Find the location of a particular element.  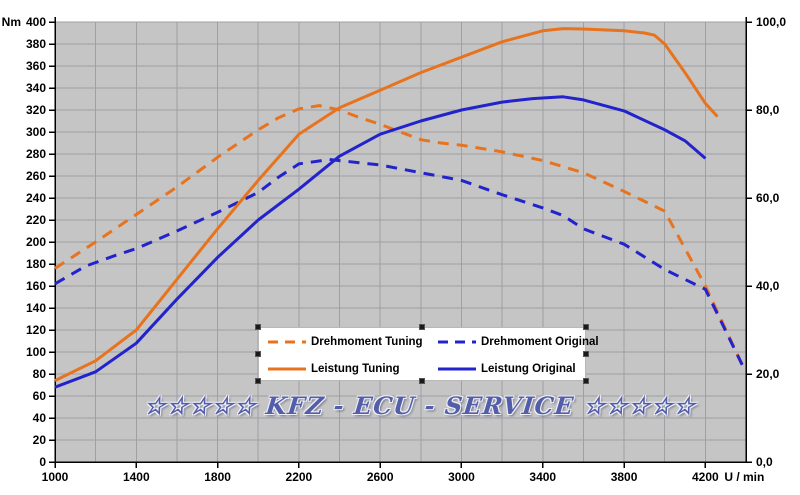

x-tick-label: 2200 is located at coordinates (299, 477).